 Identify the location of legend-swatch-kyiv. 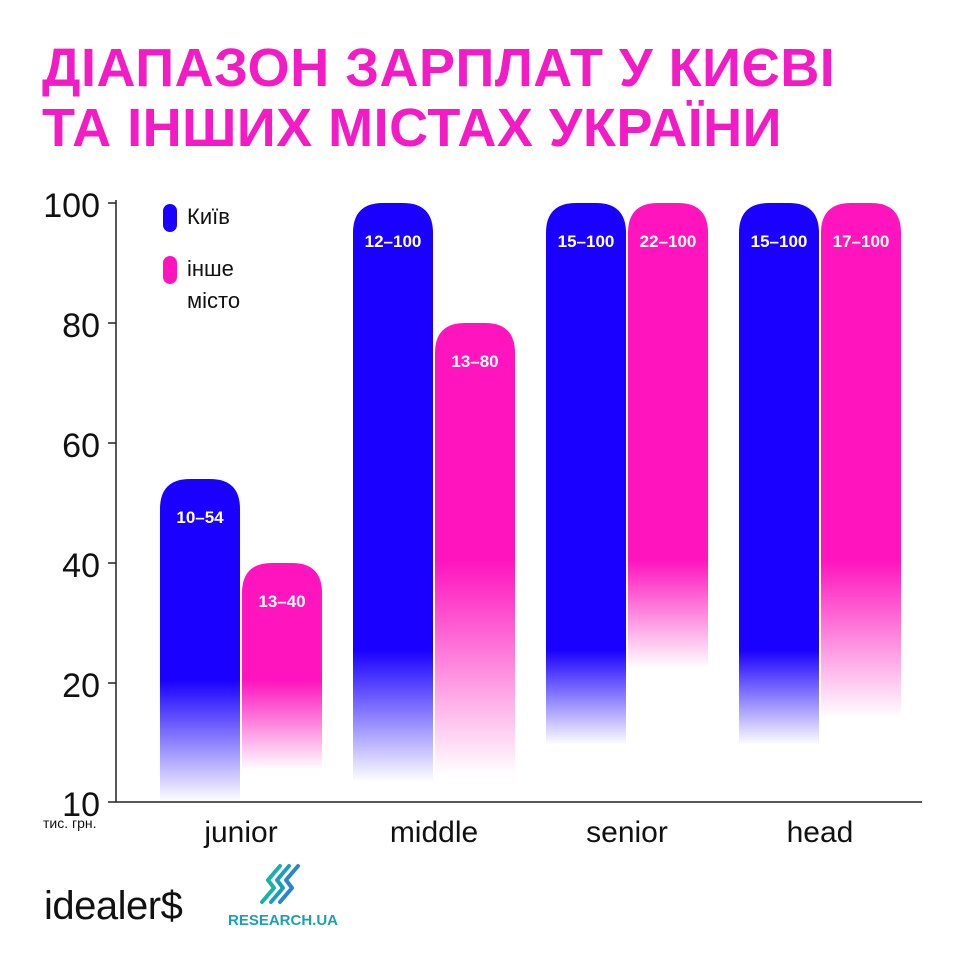
(170, 218).